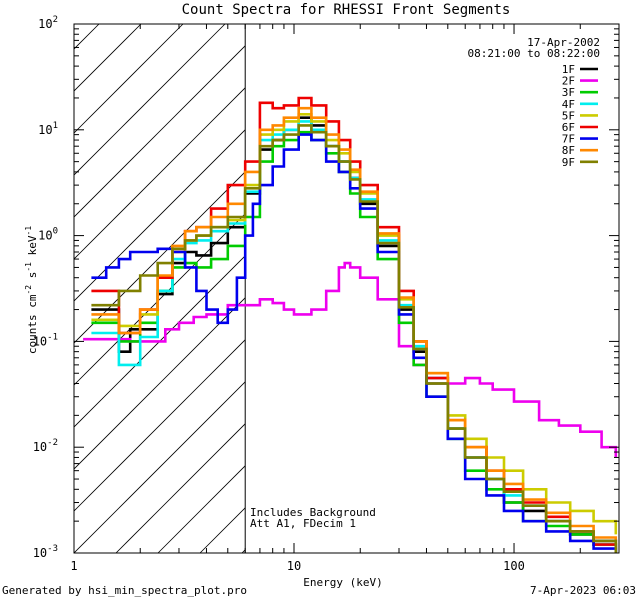  What do you see at coordinates (28, 231) in the screenshot?
I see `y-label-exp-3: -1` at bounding box center [28, 231].